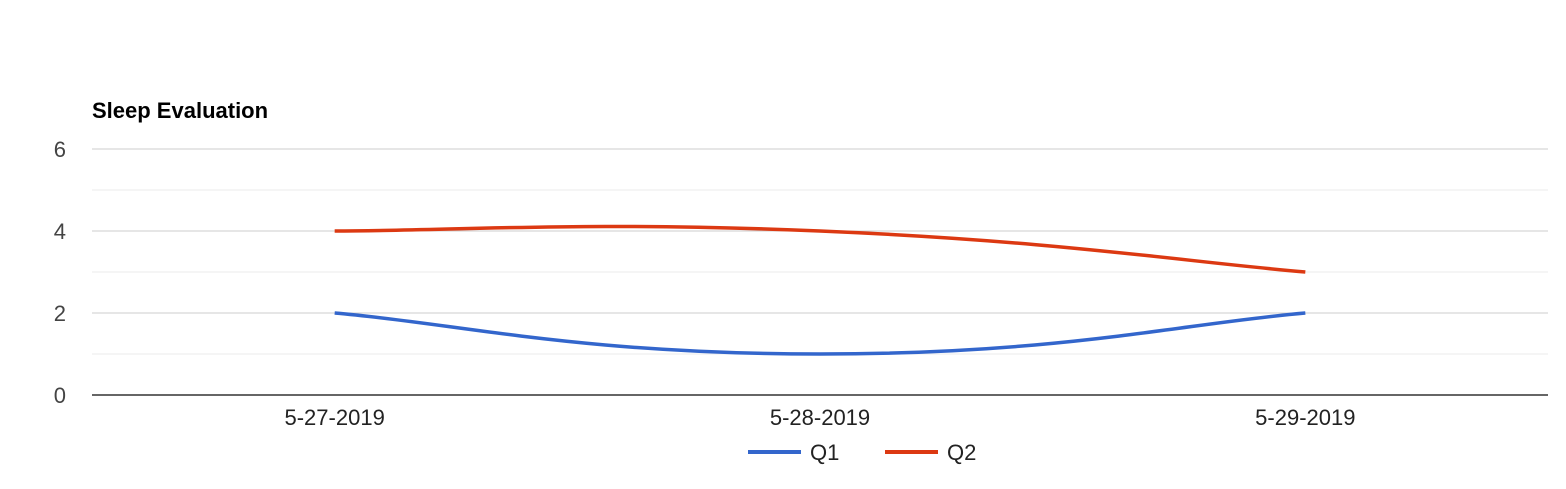 The height and width of the screenshot is (489, 1566). I want to click on legend: Q1 Q2, so click(862, 452).